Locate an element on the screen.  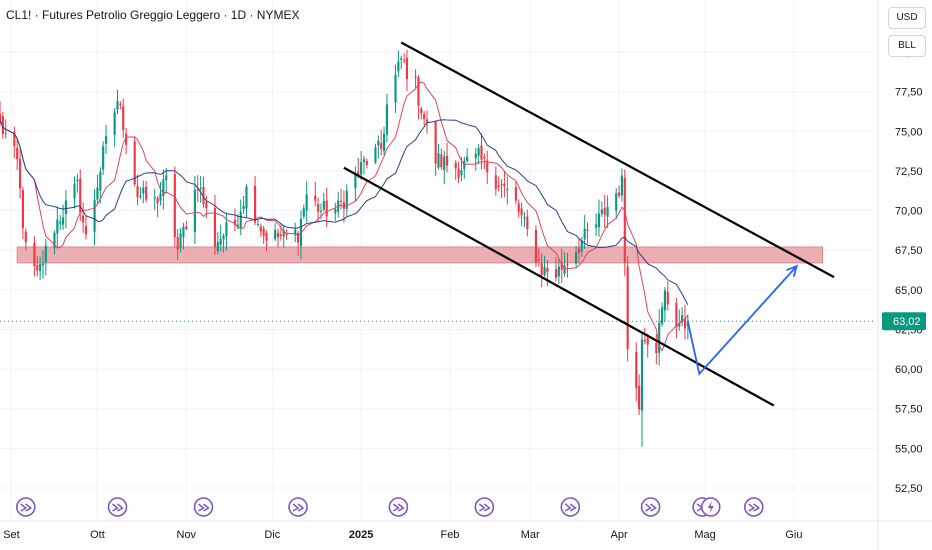
price-tick-label: 57,50 is located at coordinates (909, 410).